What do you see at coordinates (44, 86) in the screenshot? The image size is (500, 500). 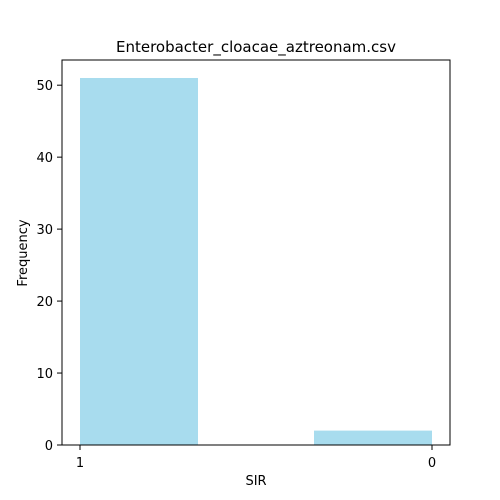 I see `y-tick-label: 50` at bounding box center [44, 86].